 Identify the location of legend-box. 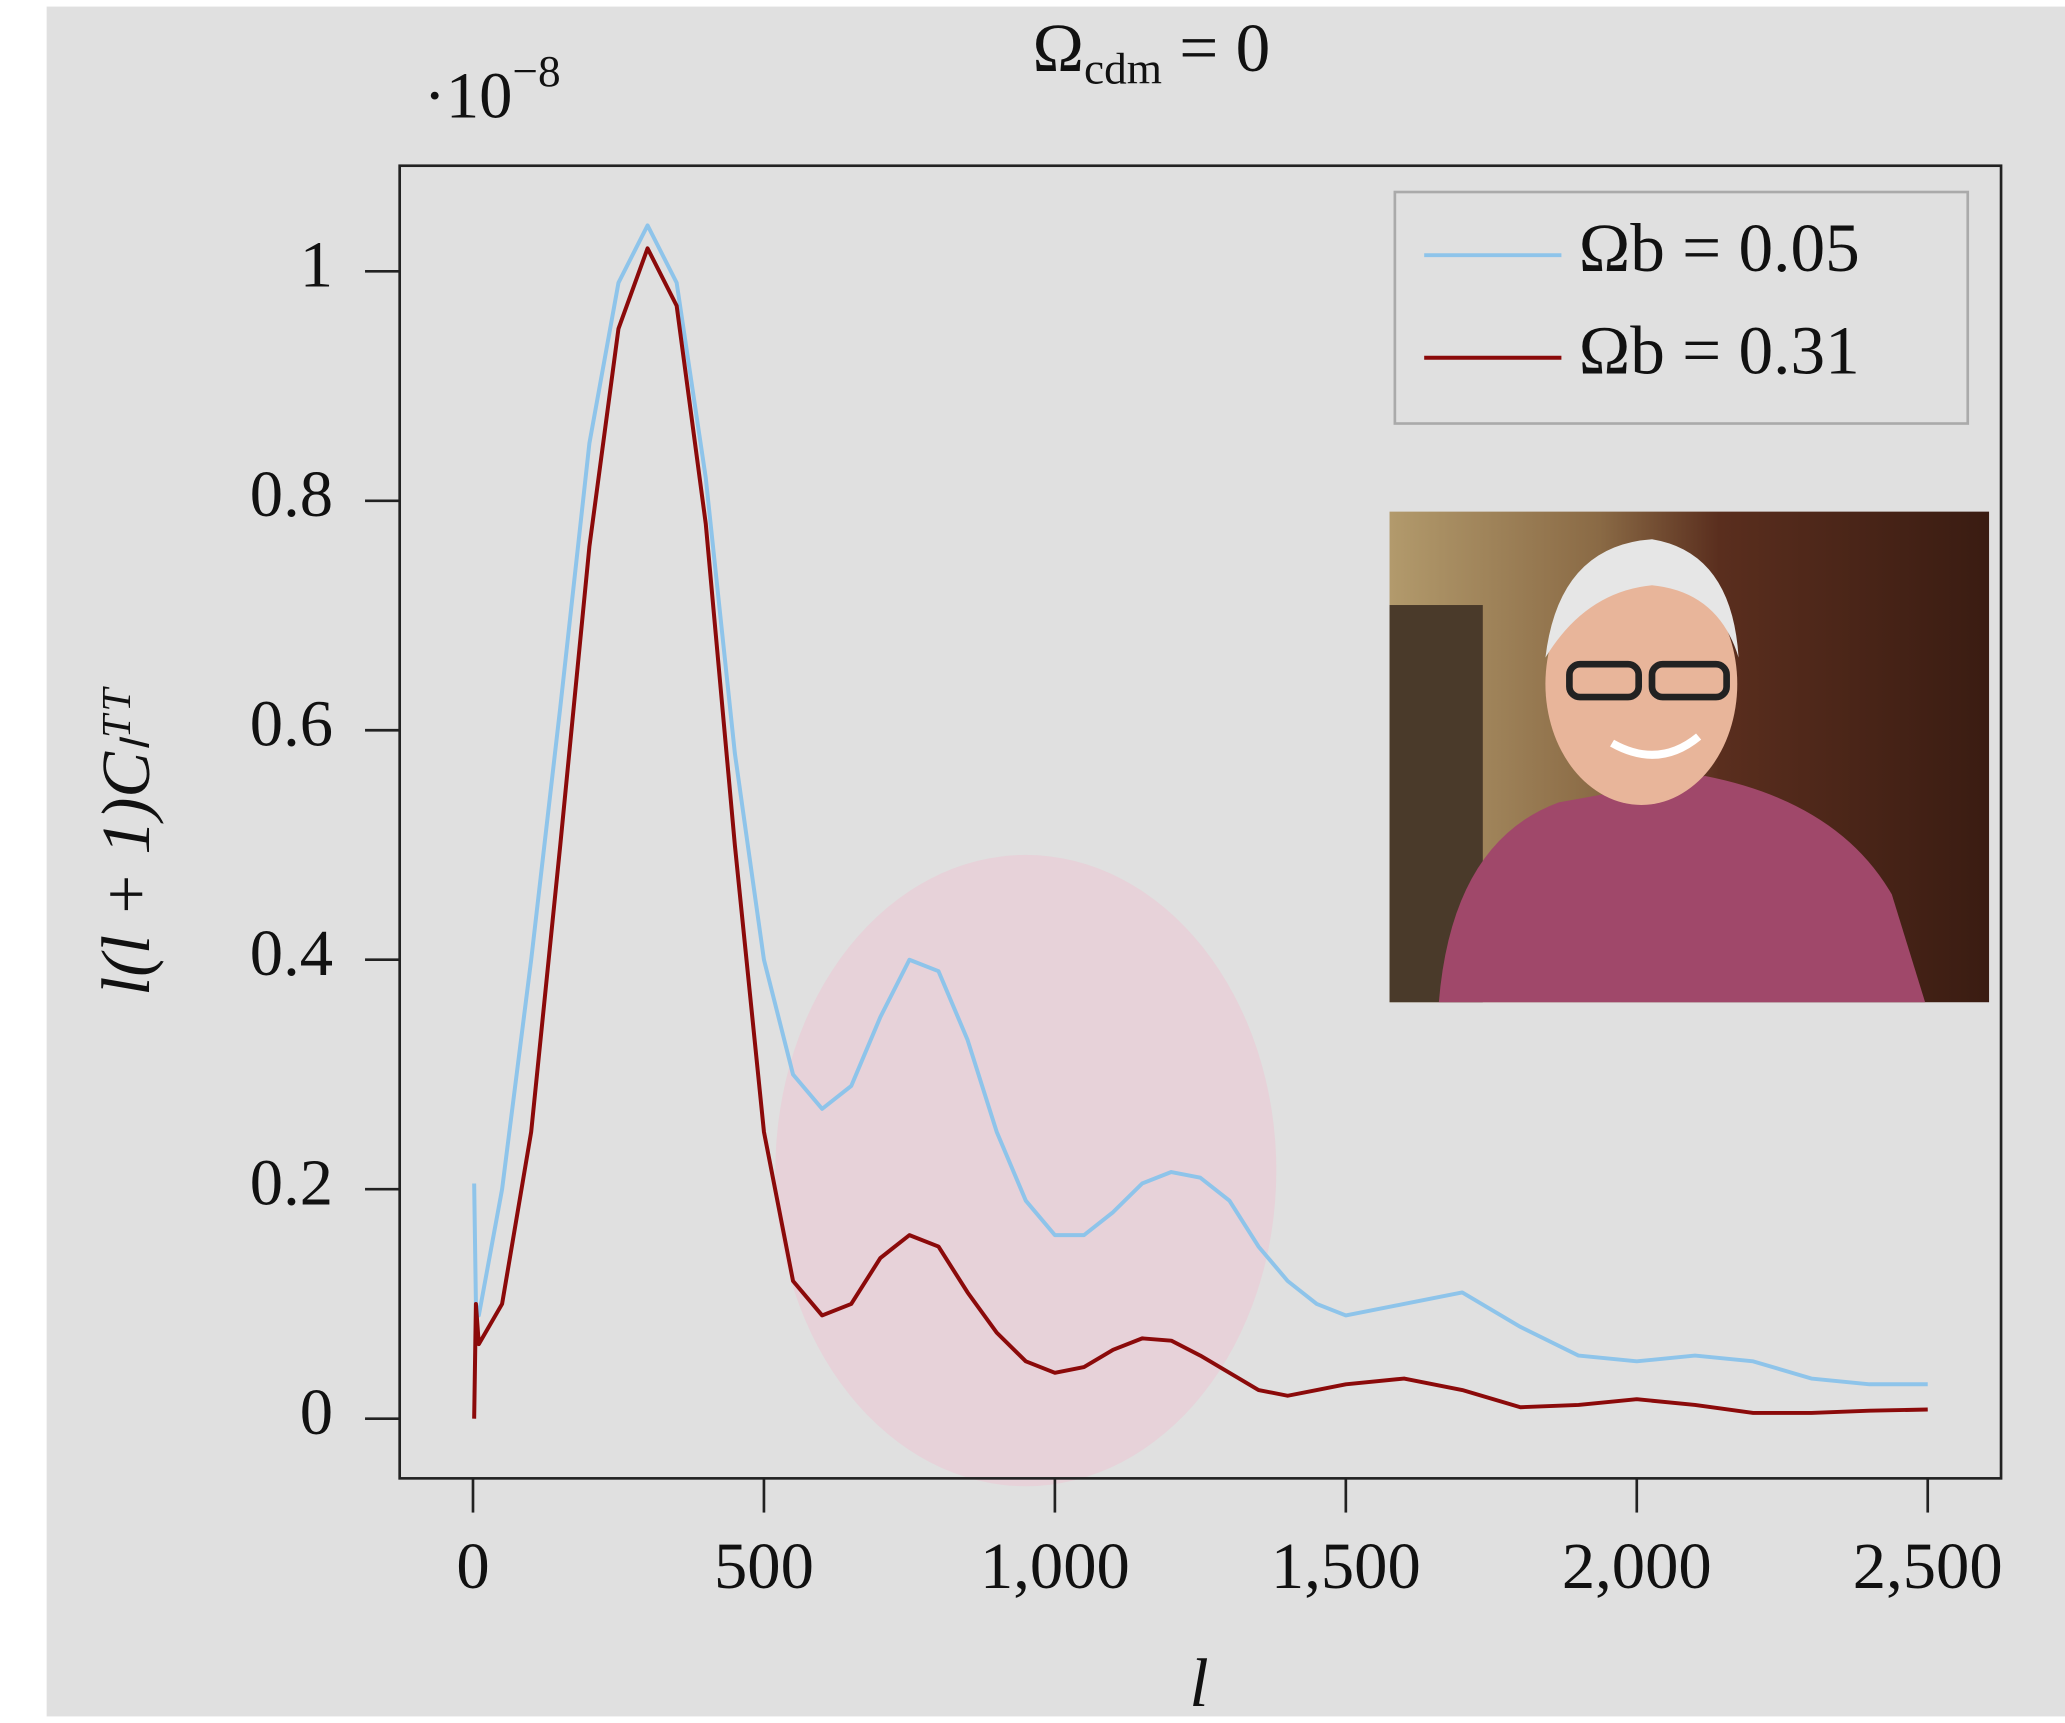
(1681, 307).